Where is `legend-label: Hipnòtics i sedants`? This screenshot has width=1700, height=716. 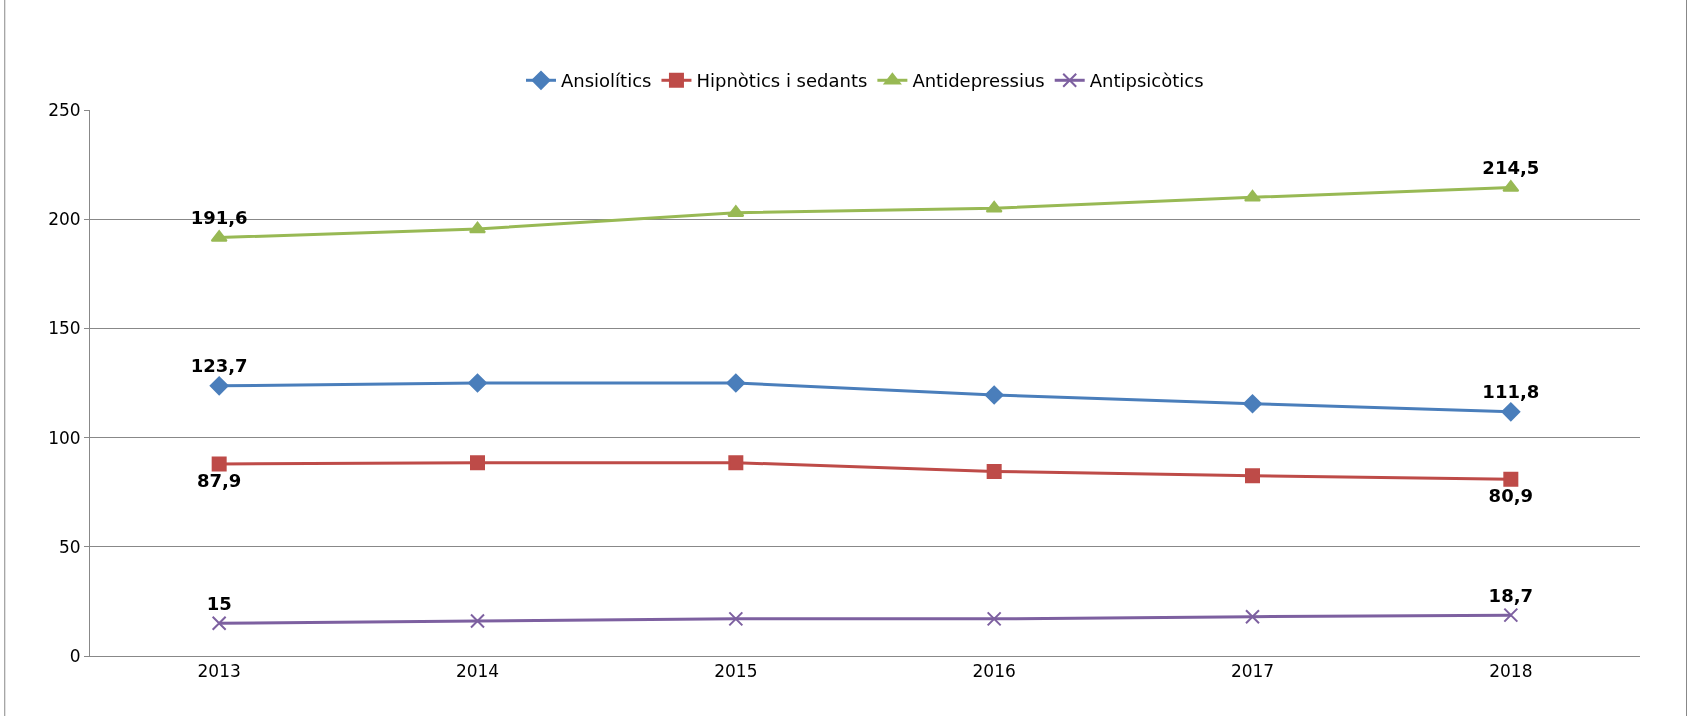 legend-label: Hipnòtics i sedants is located at coordinates (782, 81).